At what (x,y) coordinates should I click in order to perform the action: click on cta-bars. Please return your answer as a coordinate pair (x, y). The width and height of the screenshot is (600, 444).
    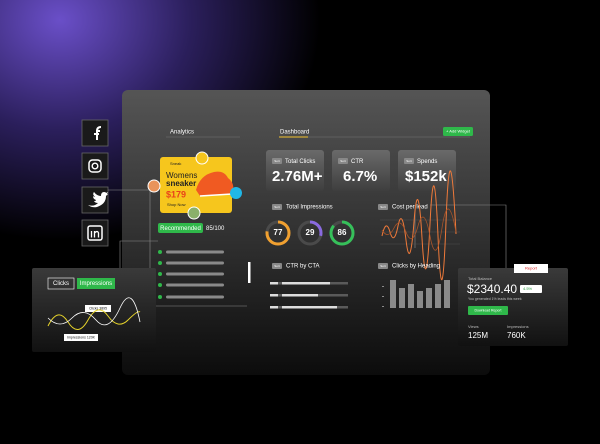
    Looking at the image, I should click on (309, 295).